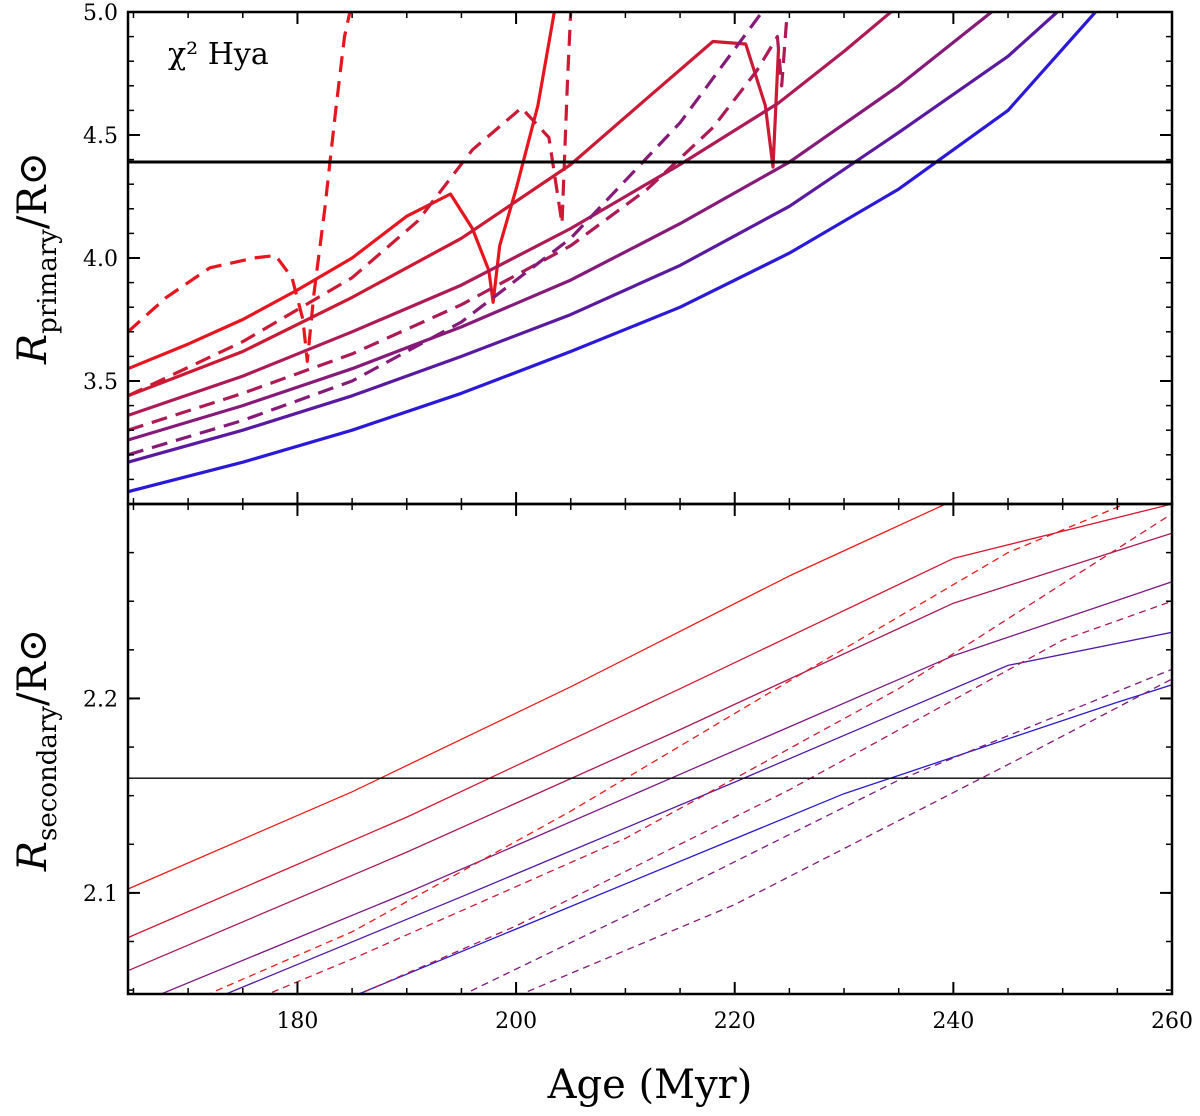 The height and width of the screenshot is (1116, 1200). I want to click on bottom-y-axis-label: Rsecondary/R⊙, so click(36, 750).